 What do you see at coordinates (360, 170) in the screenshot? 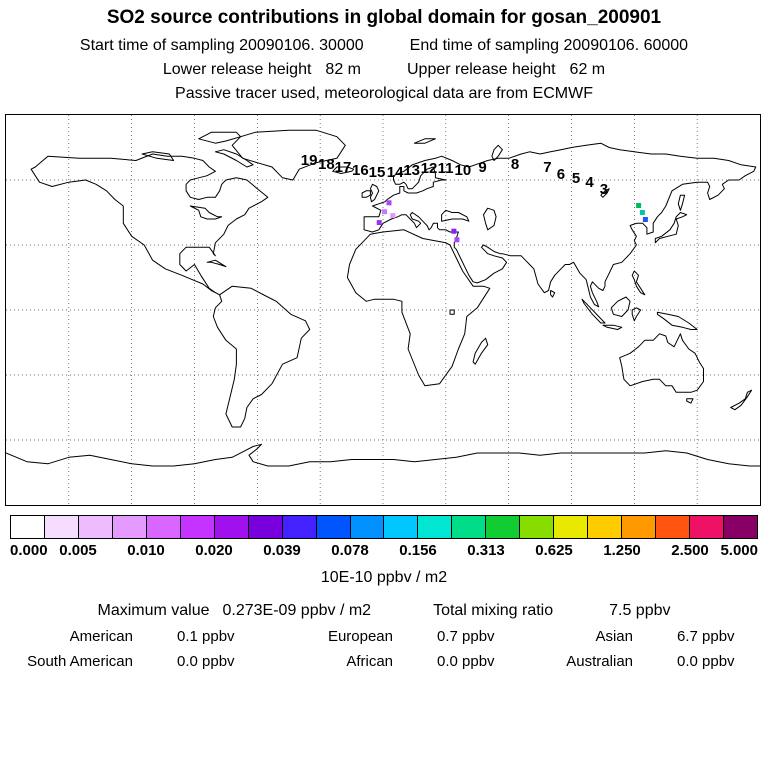
I see `trajectory-hour-label: 16` at bounding box center [360, 170].